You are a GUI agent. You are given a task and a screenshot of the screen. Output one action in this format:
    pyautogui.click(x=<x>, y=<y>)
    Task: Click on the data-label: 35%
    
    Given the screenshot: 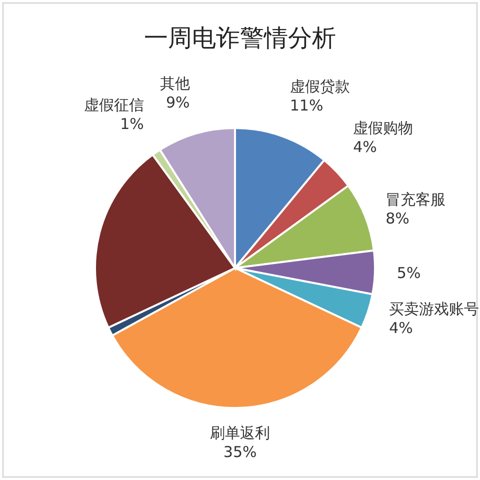 What is the action you would take?
    pyautogui.click(x=240, y=451)
    